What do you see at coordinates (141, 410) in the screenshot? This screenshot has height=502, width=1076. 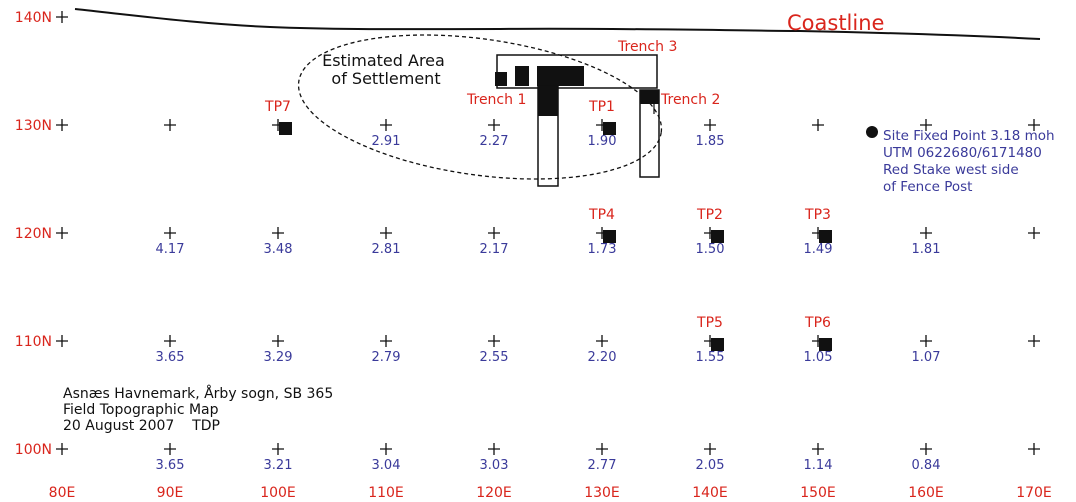 I see `caption-line-2: Field Topographic Map` at bounding box center [141, 410].